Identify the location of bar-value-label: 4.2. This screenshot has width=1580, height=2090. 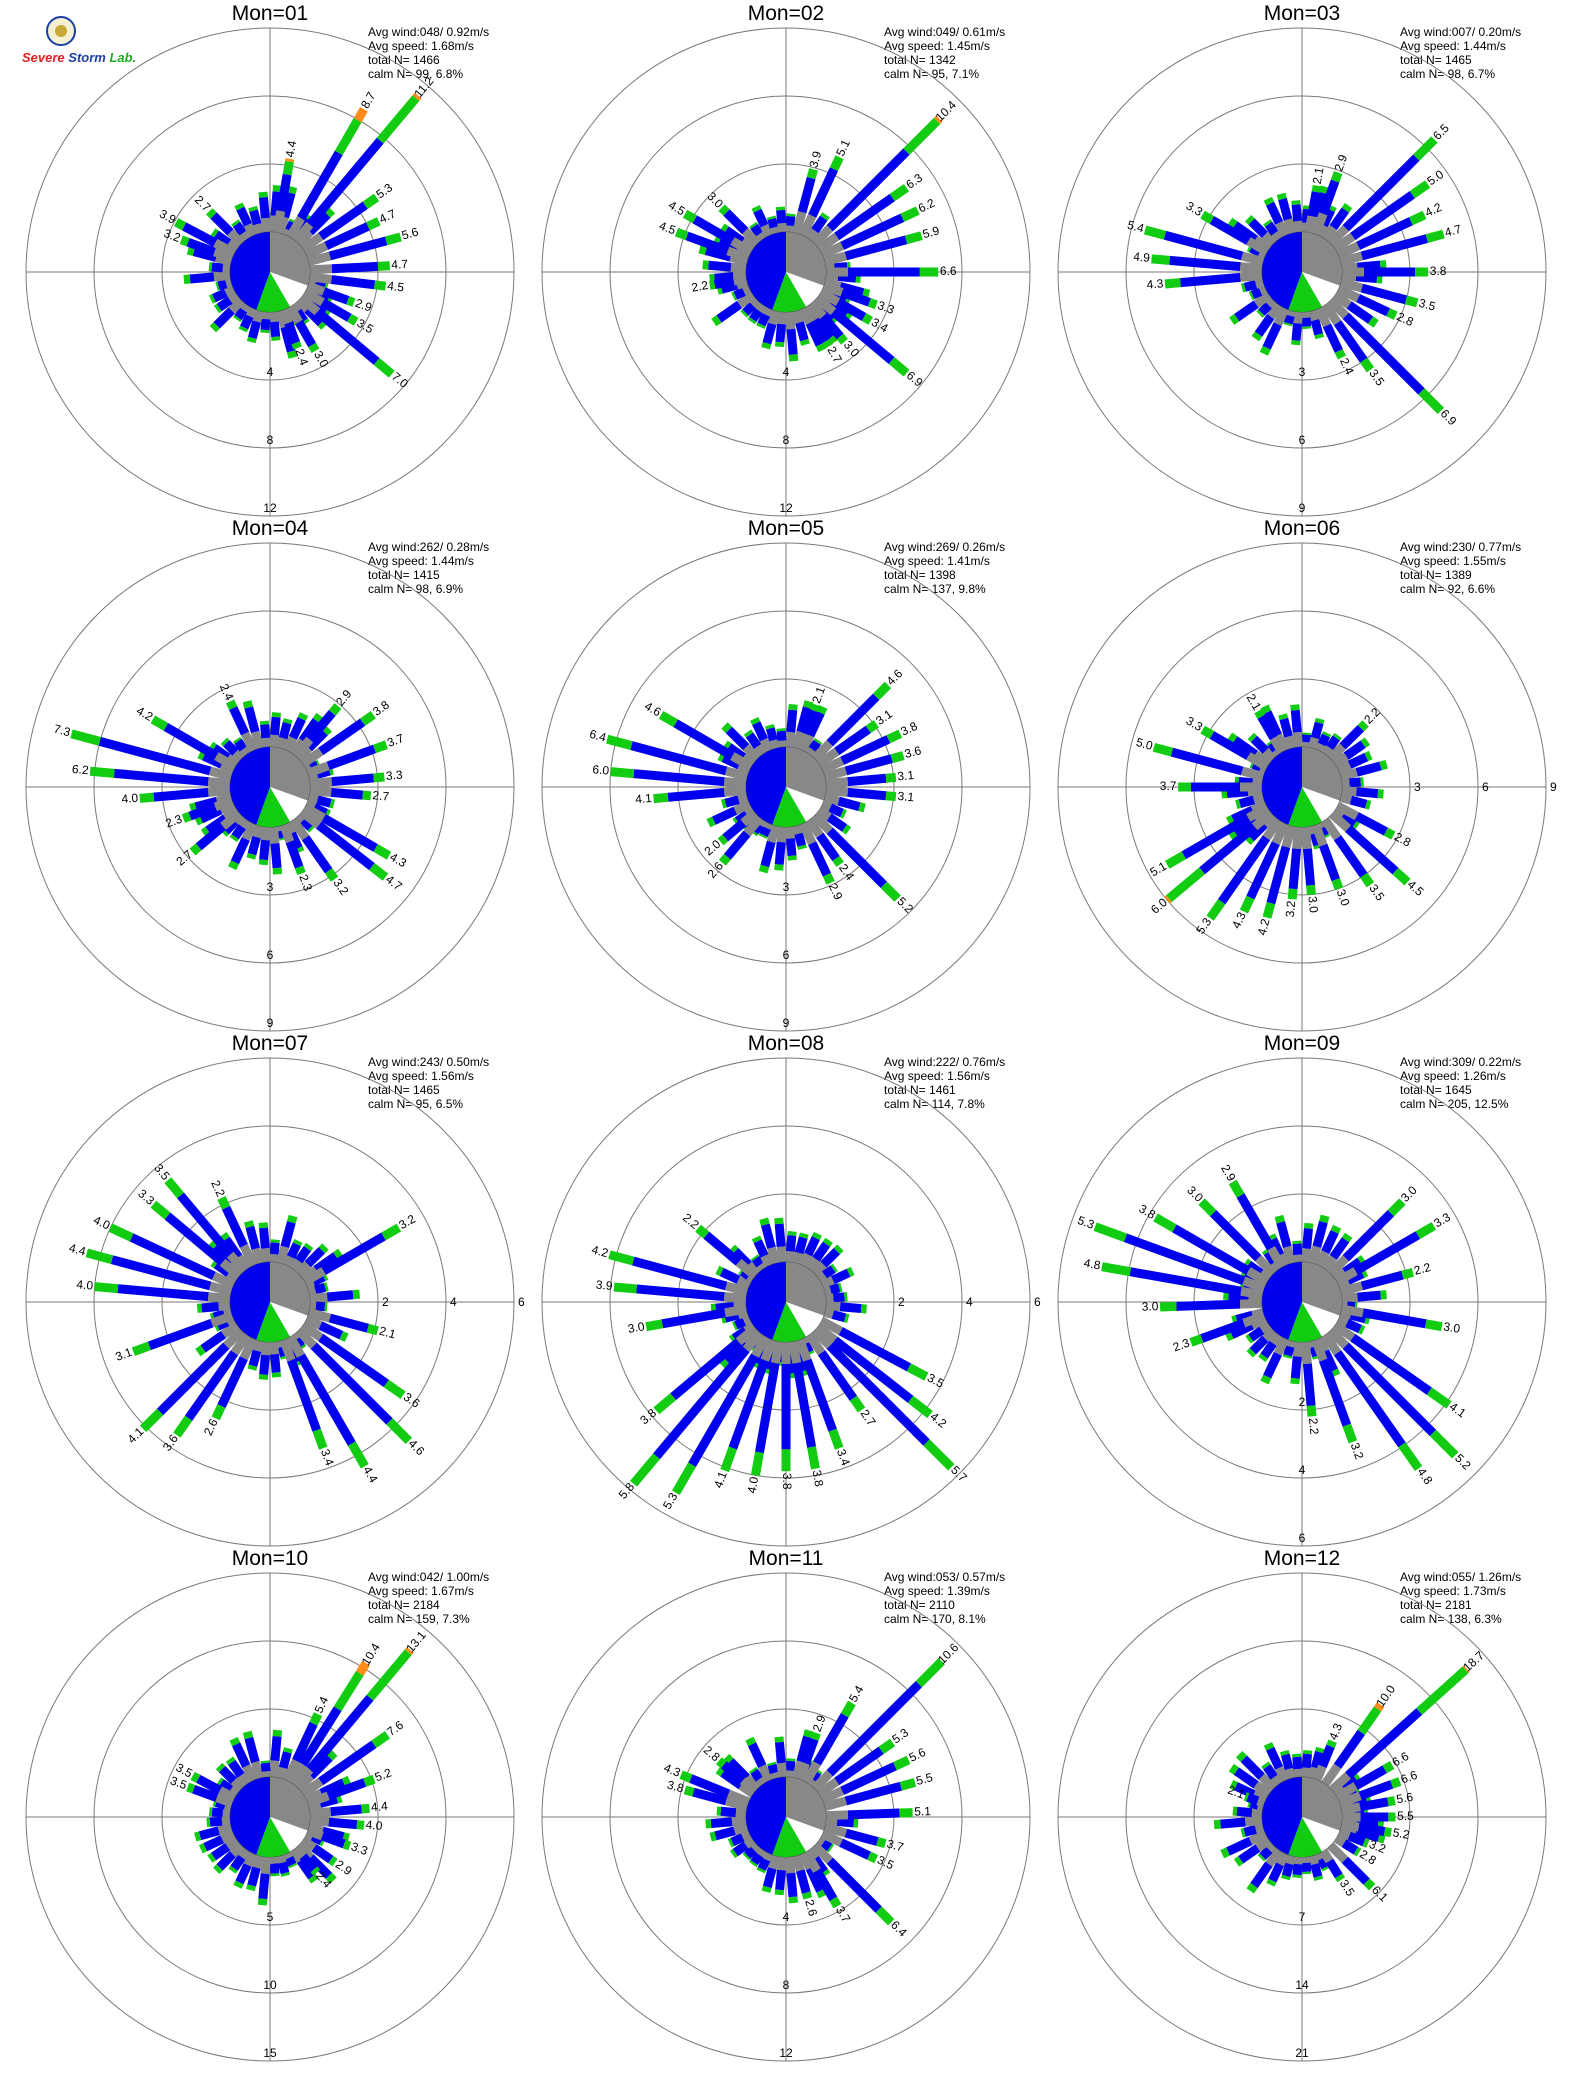
(1264, 927).